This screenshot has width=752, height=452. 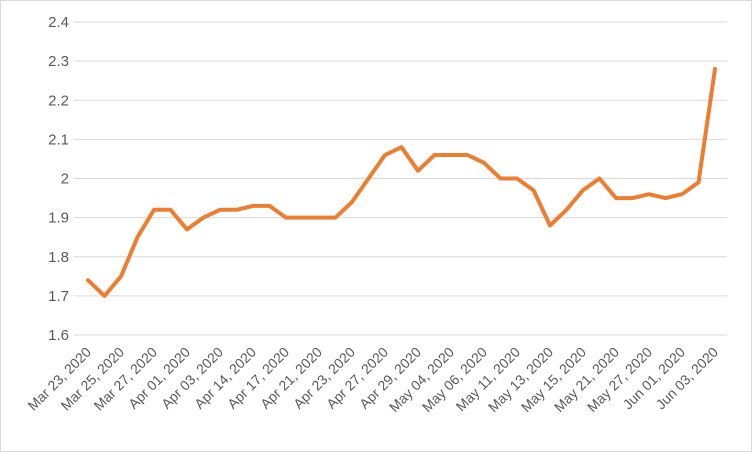 What do you see at coordinates (58, 335) in the screenshot?
I see `y-tick-label: 1.6` at bounding box center [58, 335].